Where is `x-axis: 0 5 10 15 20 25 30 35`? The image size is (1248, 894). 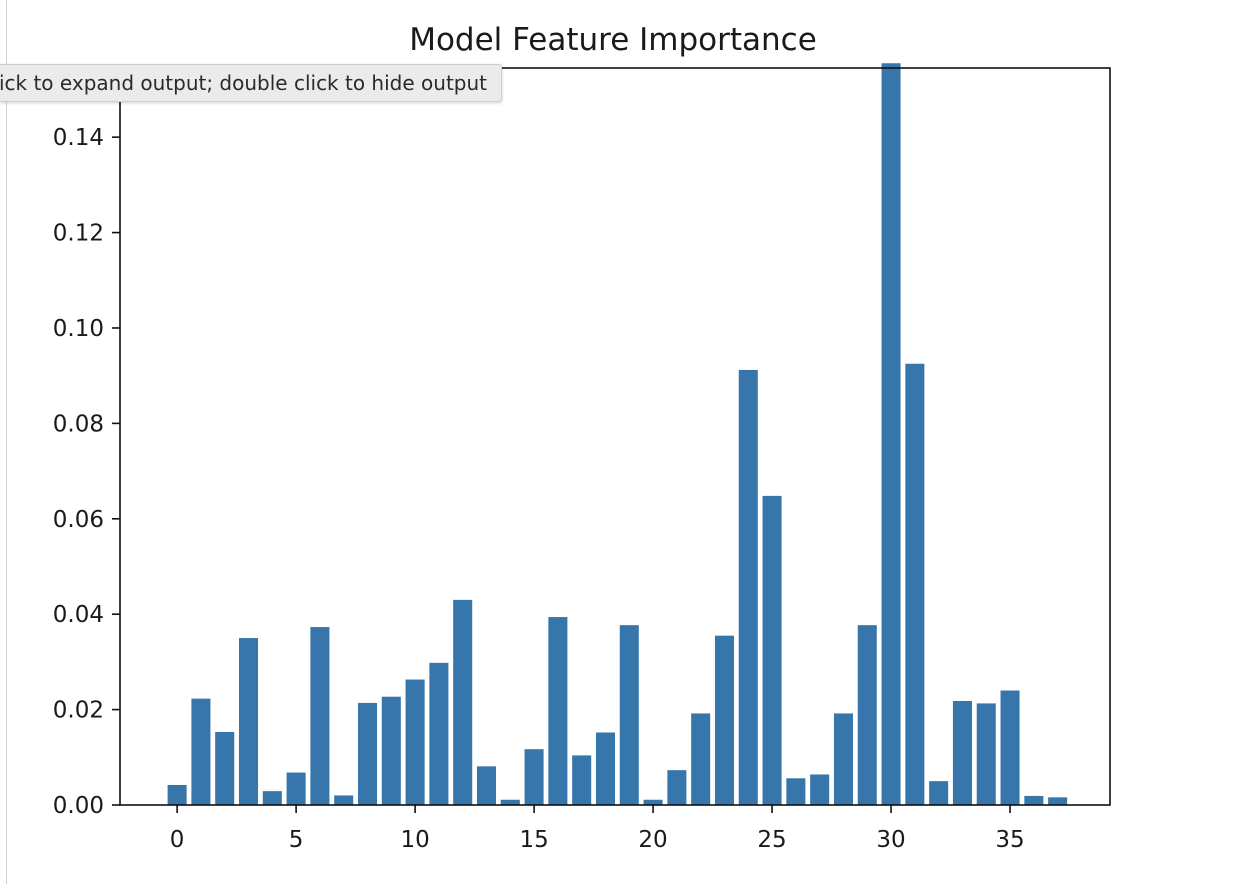
x-axis: 0 5 10 15 20 25 30 35 is located at coordinates (597, 829).